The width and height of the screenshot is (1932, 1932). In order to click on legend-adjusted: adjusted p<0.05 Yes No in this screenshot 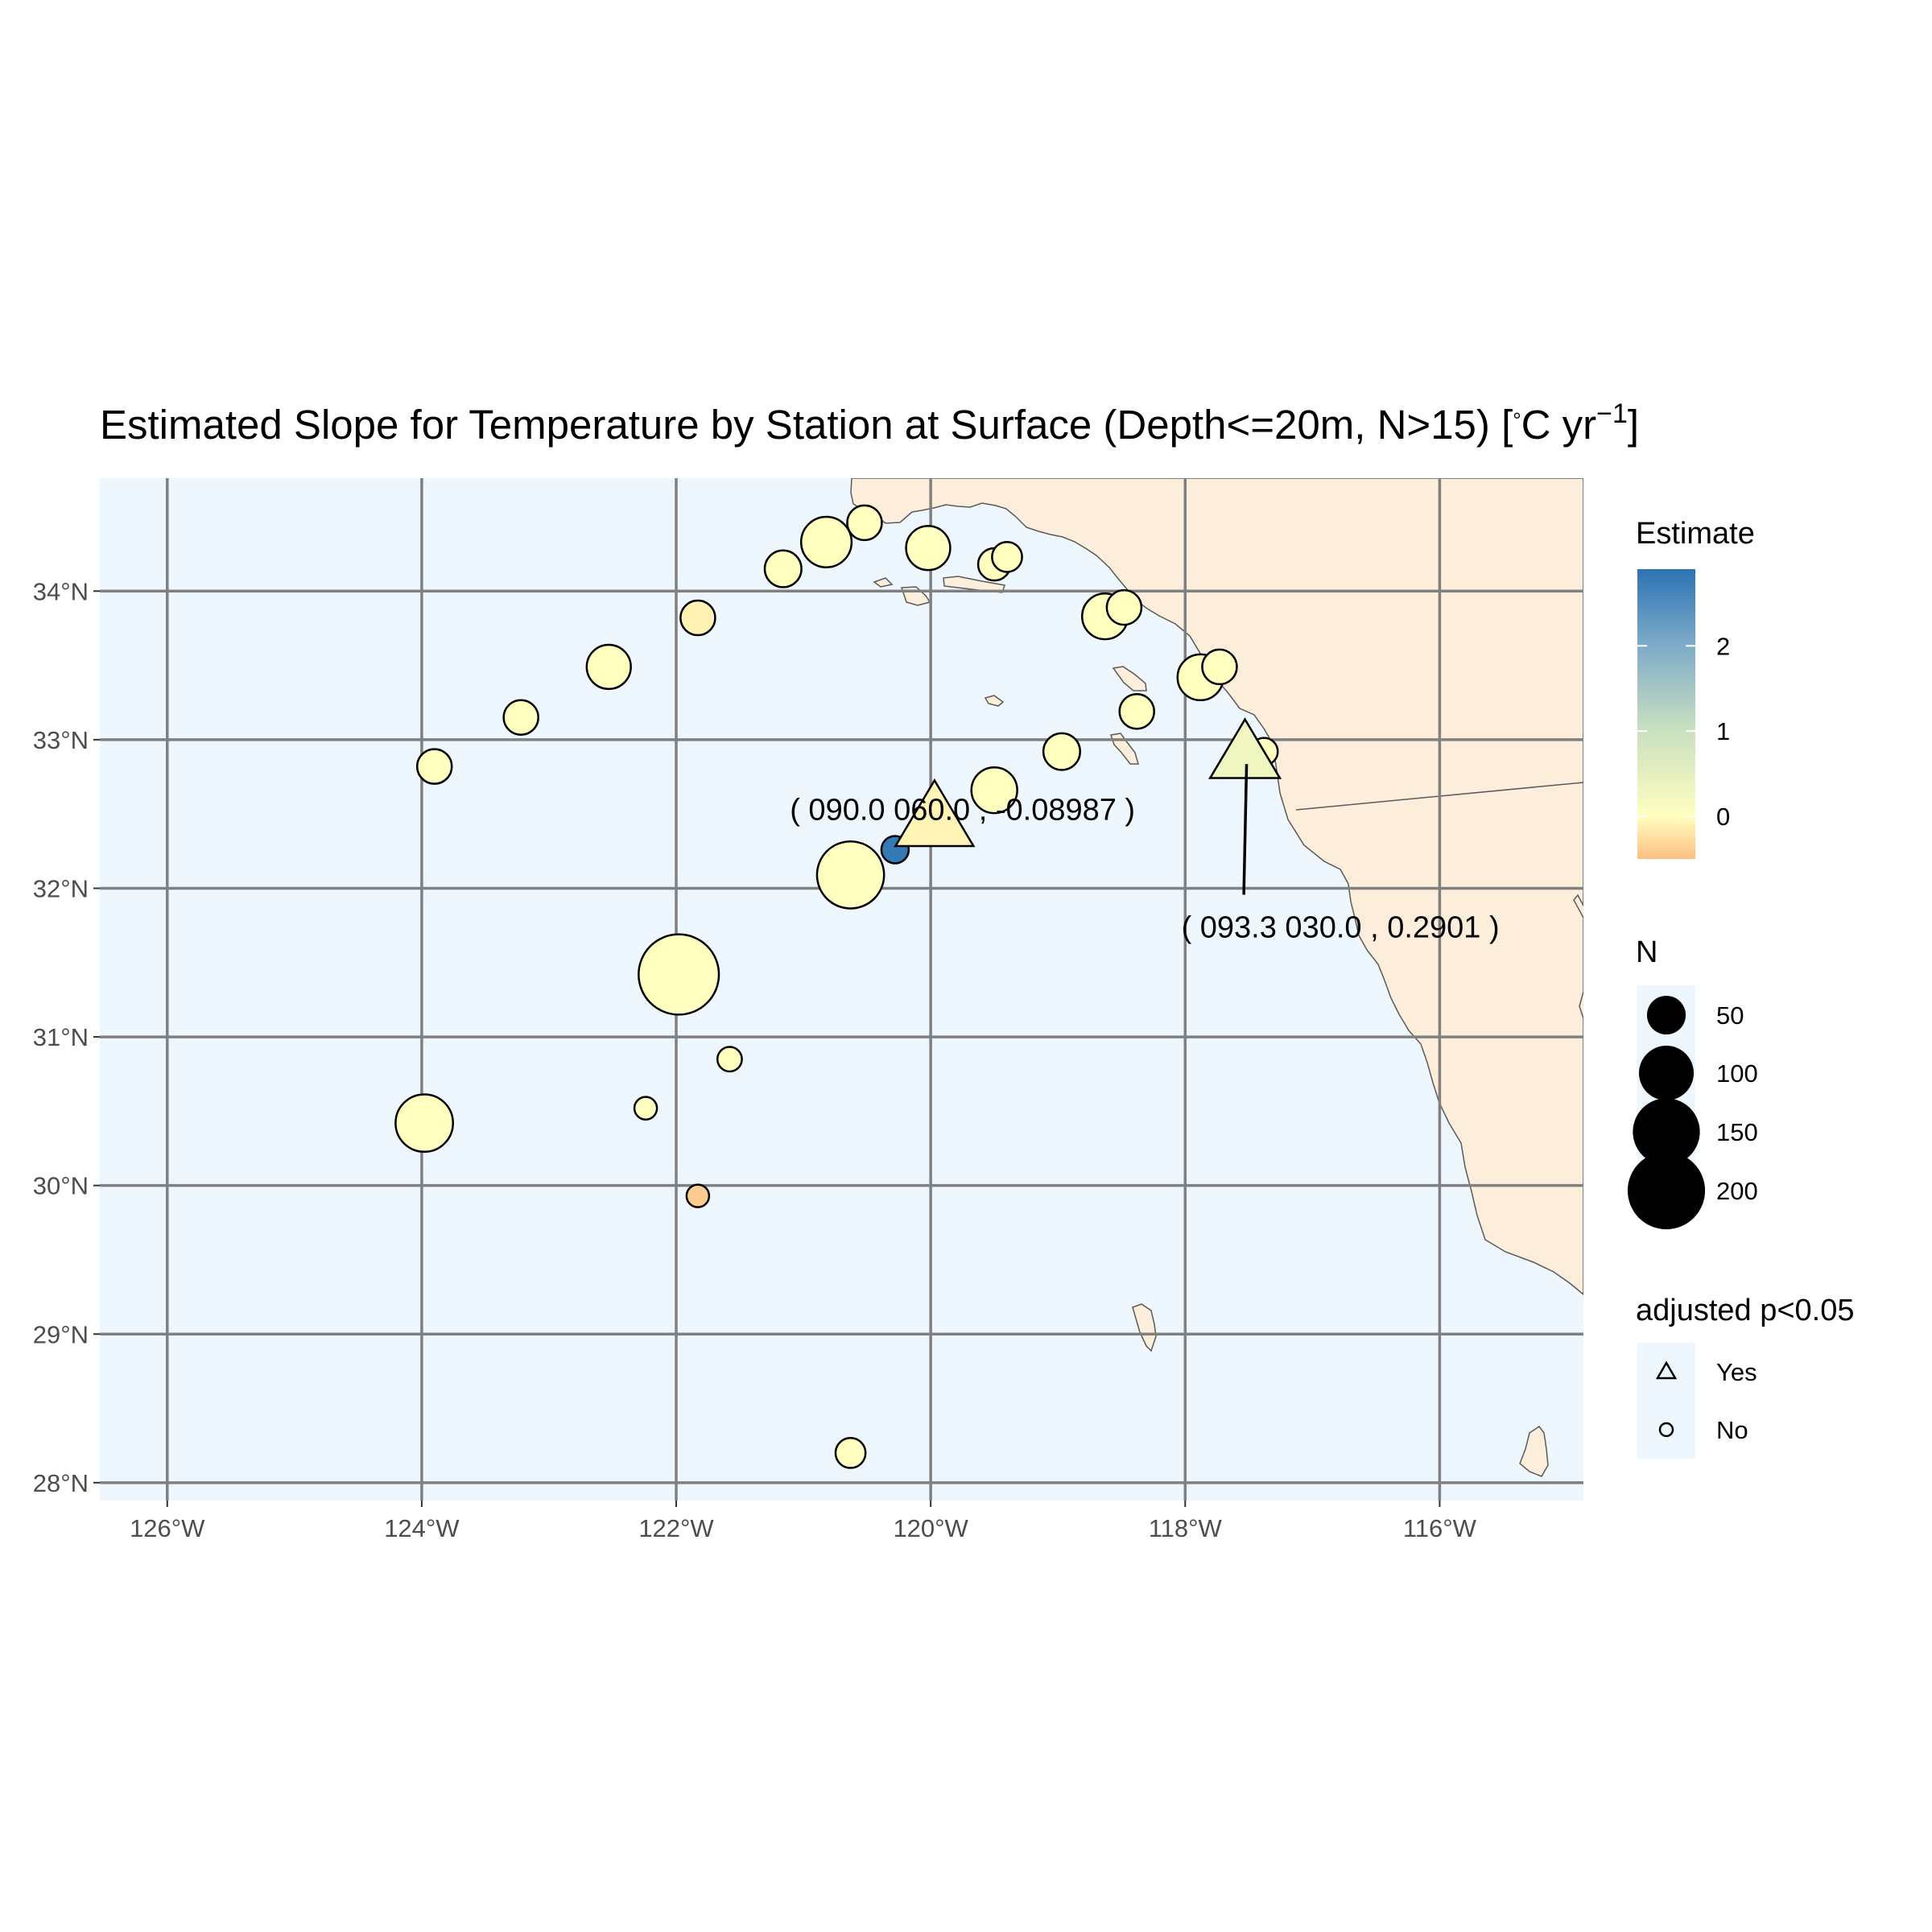, I will do `click(1745, 1376)`.